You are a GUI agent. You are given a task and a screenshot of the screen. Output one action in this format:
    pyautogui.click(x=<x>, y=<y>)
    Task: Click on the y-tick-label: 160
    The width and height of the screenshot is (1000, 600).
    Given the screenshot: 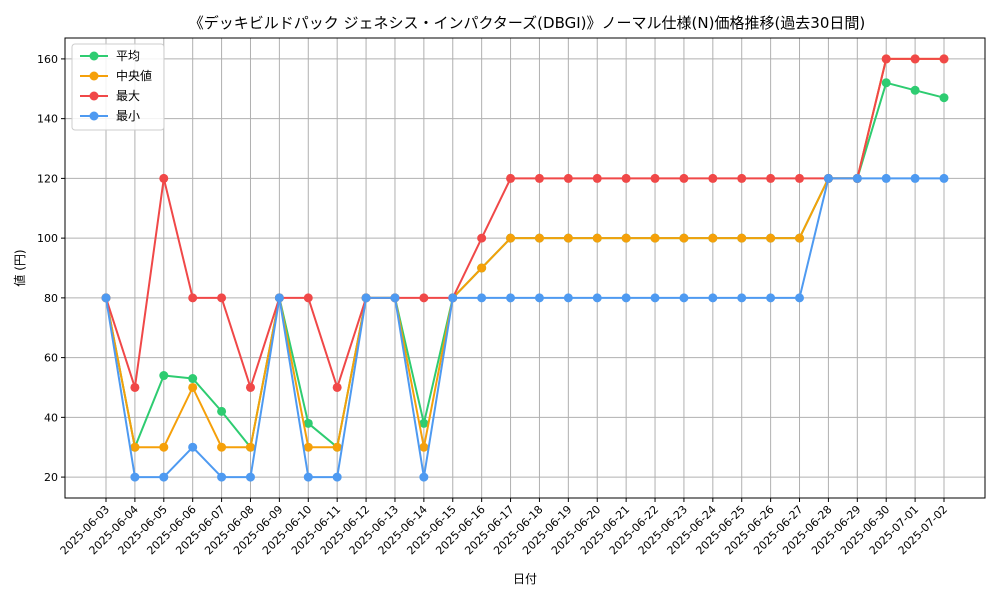 What is the action you would take?
    pyautogui.click(x=47, y=59)
    